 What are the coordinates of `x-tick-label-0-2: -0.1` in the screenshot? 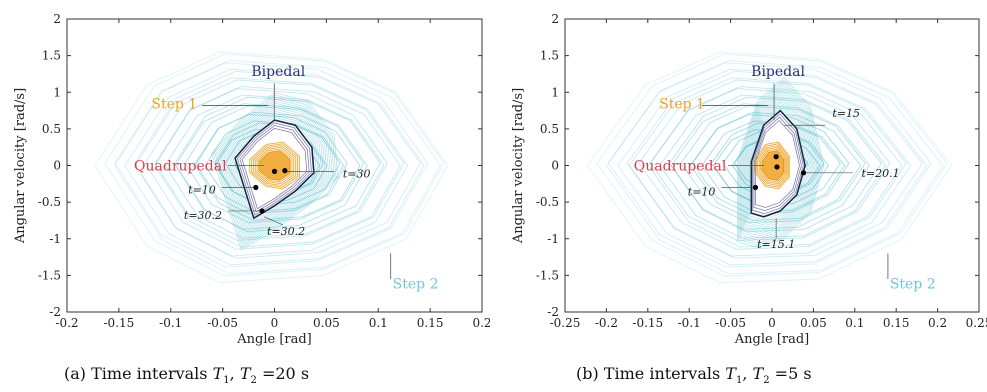 It's located at (170, 323).